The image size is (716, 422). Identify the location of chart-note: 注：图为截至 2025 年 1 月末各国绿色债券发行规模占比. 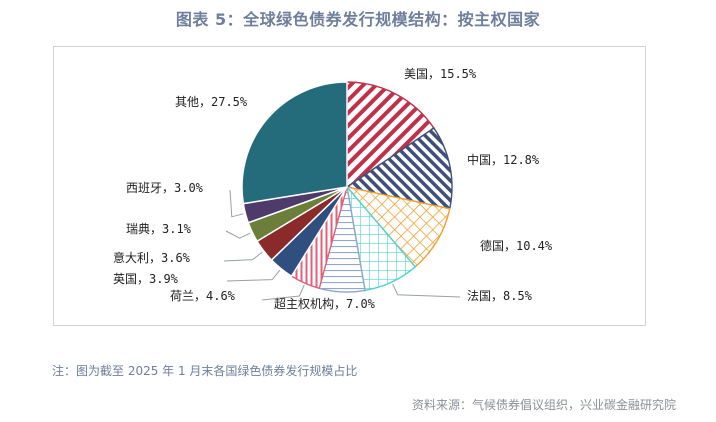
(205, 371).